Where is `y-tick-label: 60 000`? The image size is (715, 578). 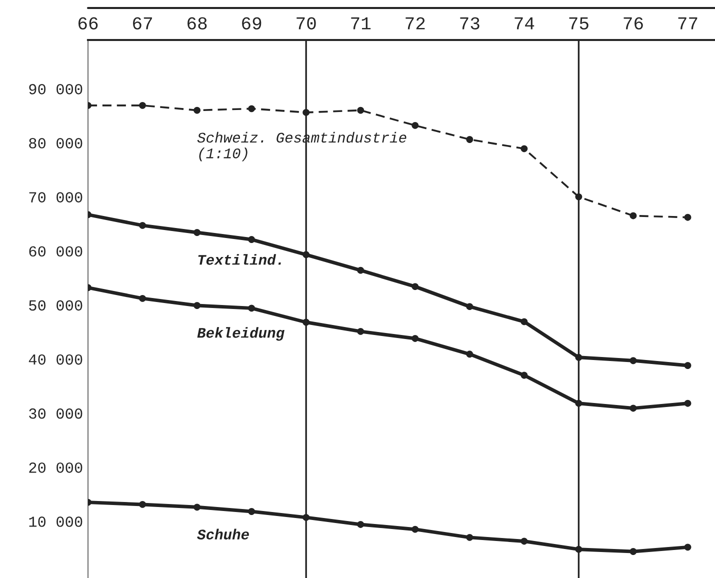 y-tick-label: 60 000 is located at coordinates (55, 251).